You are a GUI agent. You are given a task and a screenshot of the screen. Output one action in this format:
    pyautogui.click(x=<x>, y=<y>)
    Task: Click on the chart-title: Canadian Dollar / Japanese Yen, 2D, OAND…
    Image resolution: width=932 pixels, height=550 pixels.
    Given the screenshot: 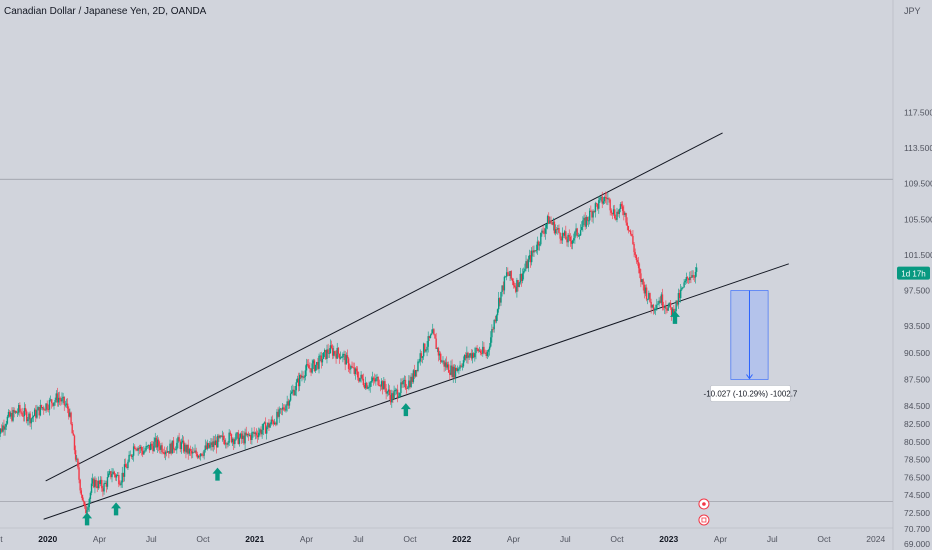 What is the action you would take?
    pyautogui.click(x=105, y=11)
    